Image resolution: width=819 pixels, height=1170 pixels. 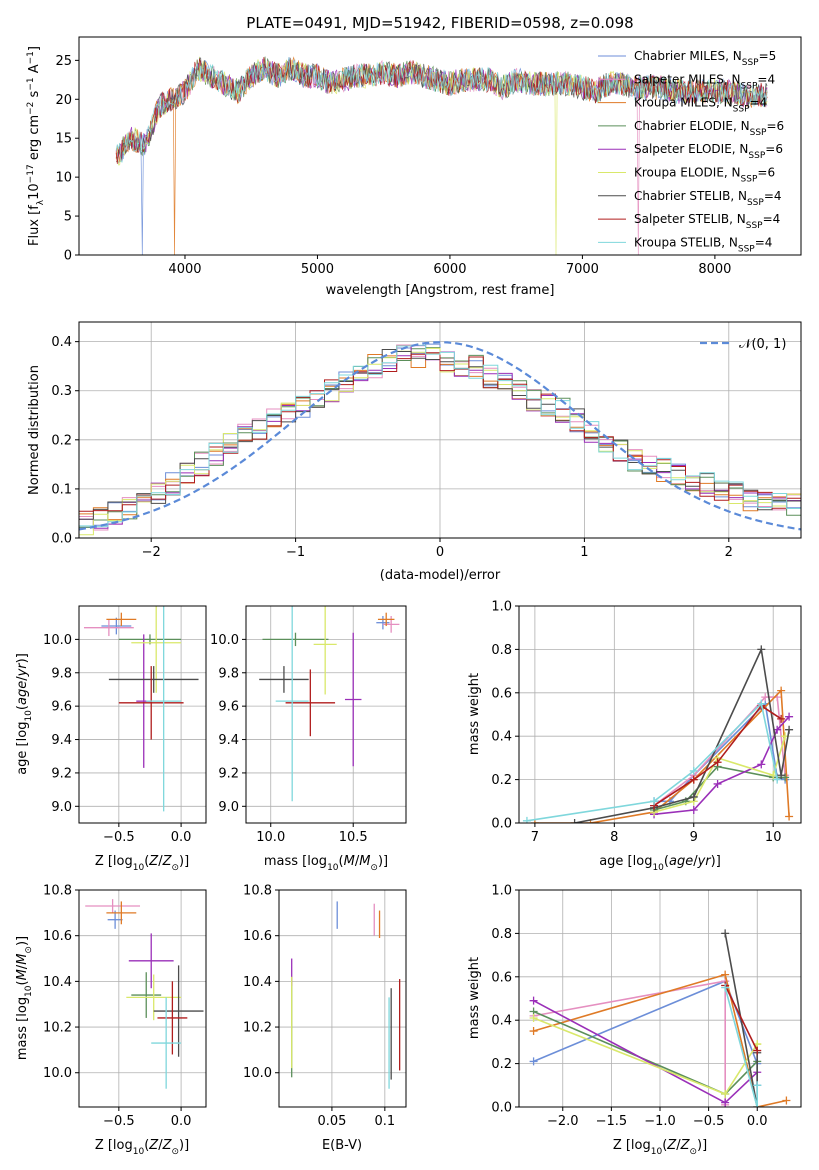 What do you see at coordinates (535, 837) in the screenshot?
I see `x-tick-label: 7` at bounding box center [535, 837].